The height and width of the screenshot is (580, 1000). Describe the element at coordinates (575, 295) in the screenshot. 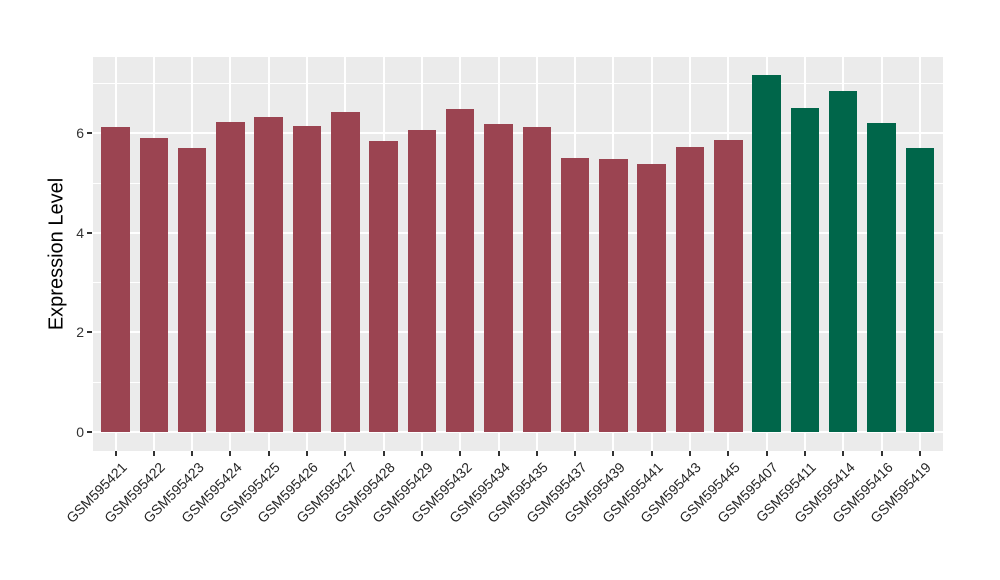

I see `bar-GSM595437` at that location.